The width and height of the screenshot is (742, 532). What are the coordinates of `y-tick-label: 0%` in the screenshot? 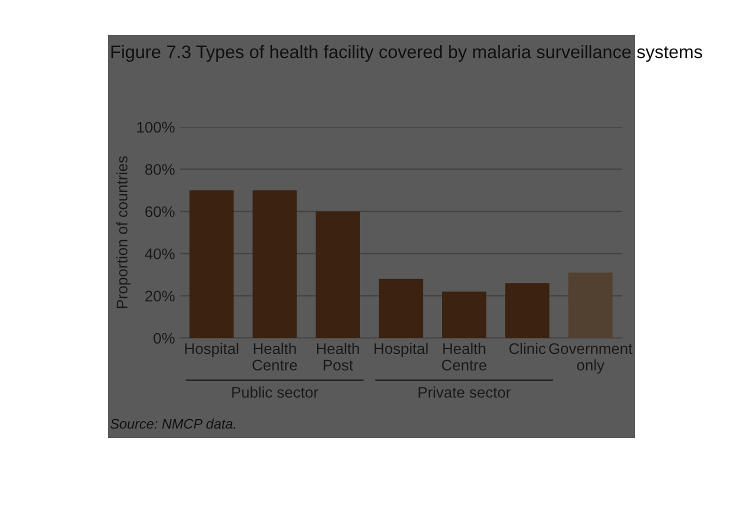 It's located at (164, 338).